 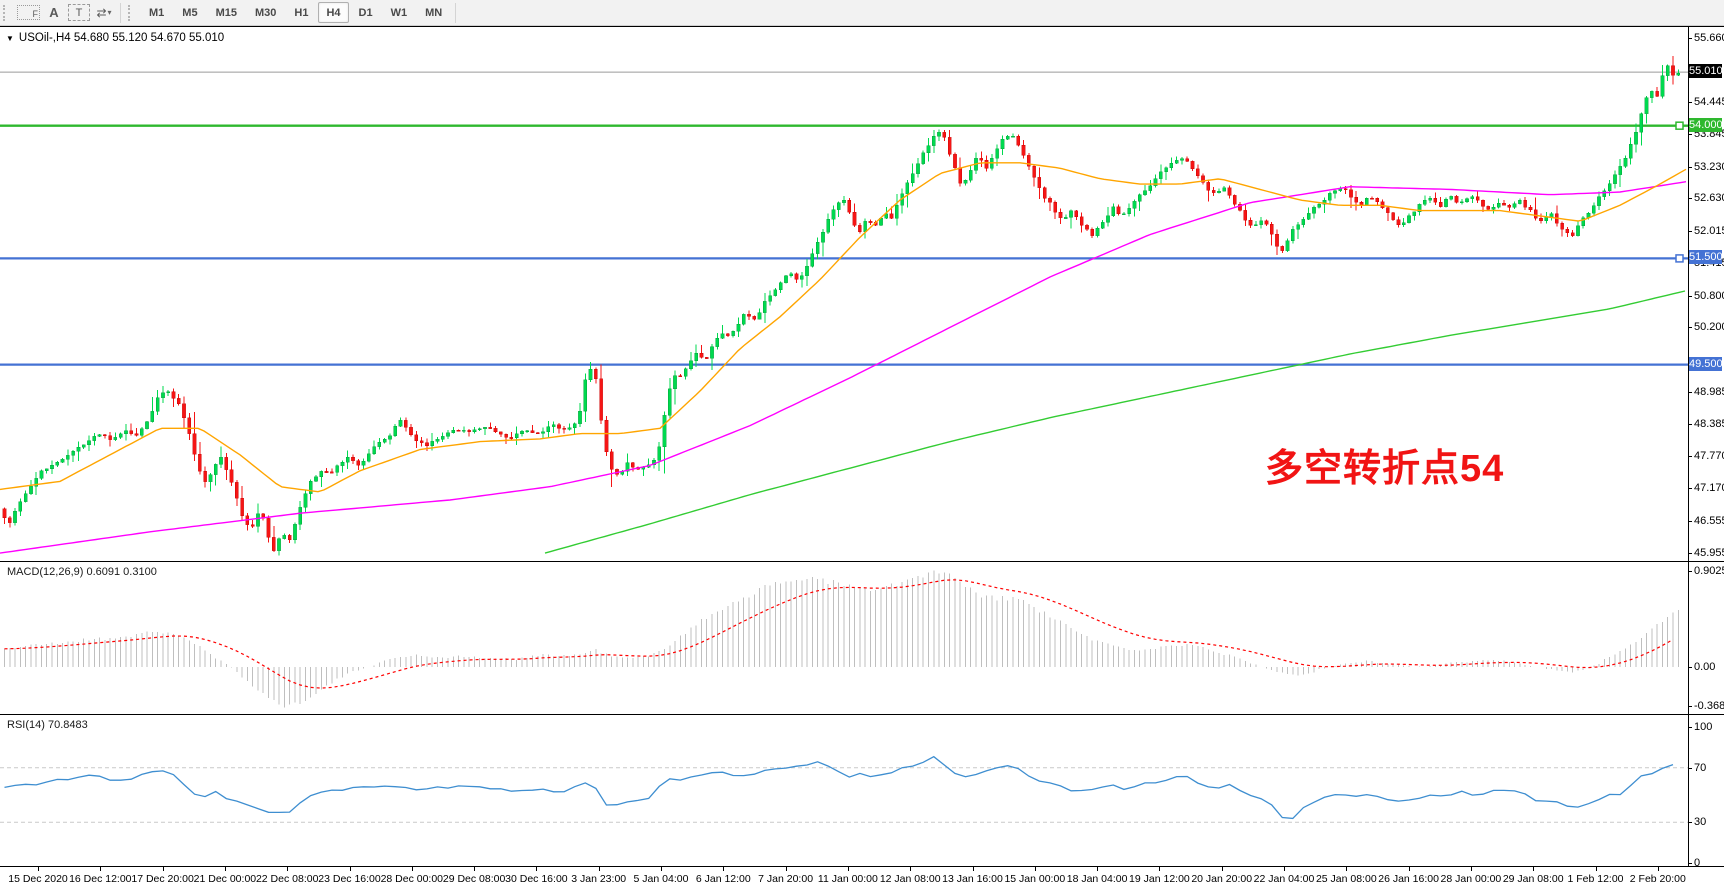 What do you see at coordinates (1533, 879) in the screenshot?
I see `time-label: 29 Jan 08:00` at bounding box center [1533, 879].